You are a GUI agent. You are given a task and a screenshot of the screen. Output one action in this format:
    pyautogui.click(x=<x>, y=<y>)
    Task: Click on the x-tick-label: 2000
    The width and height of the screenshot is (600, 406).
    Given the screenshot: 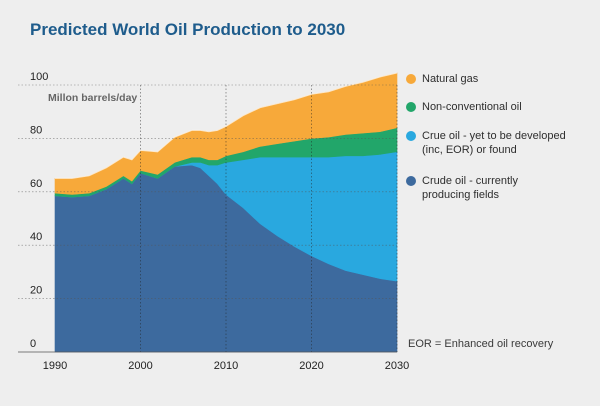 What is the action you would take?
    pyautogui.click(x=140, y=366)
    